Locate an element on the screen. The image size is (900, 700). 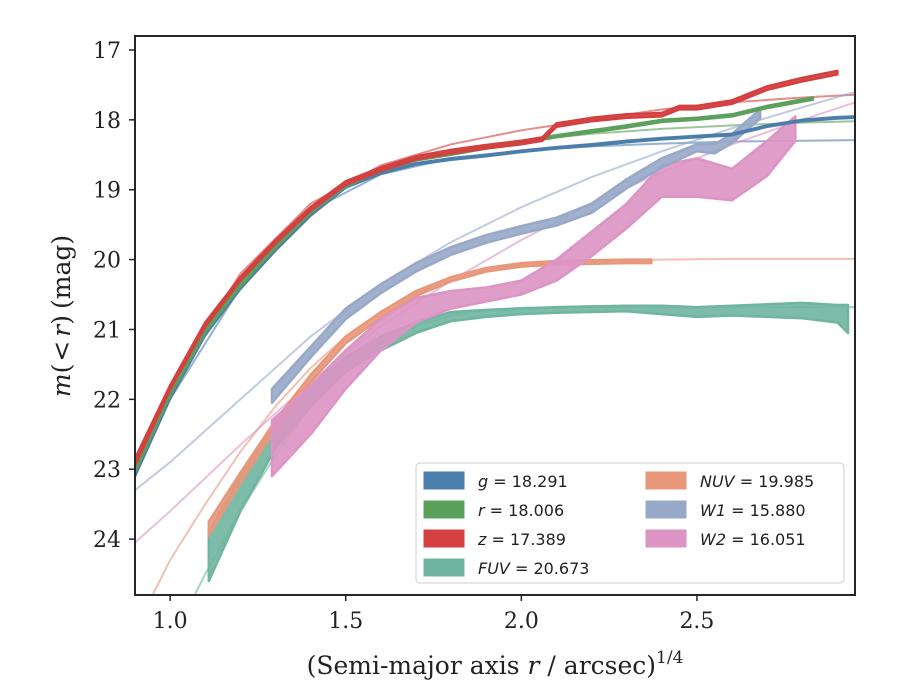
legend-swatch-g is located at coordinates (444, 480).